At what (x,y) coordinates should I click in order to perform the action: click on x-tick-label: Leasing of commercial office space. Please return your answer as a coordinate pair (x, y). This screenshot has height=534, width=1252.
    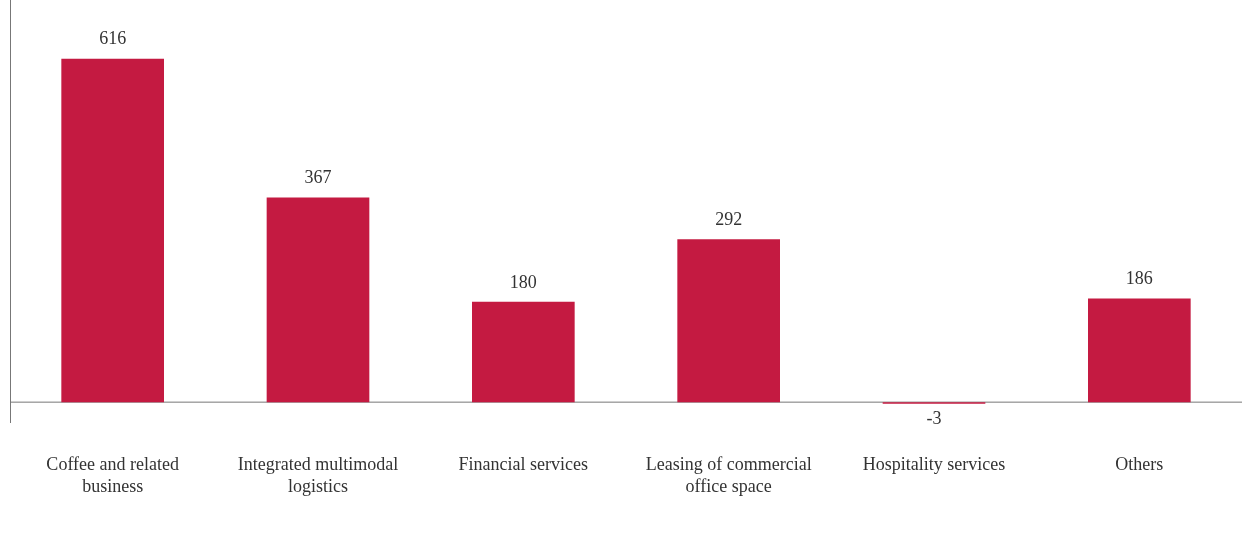
    Looking at the image, I should click on (728, 475).